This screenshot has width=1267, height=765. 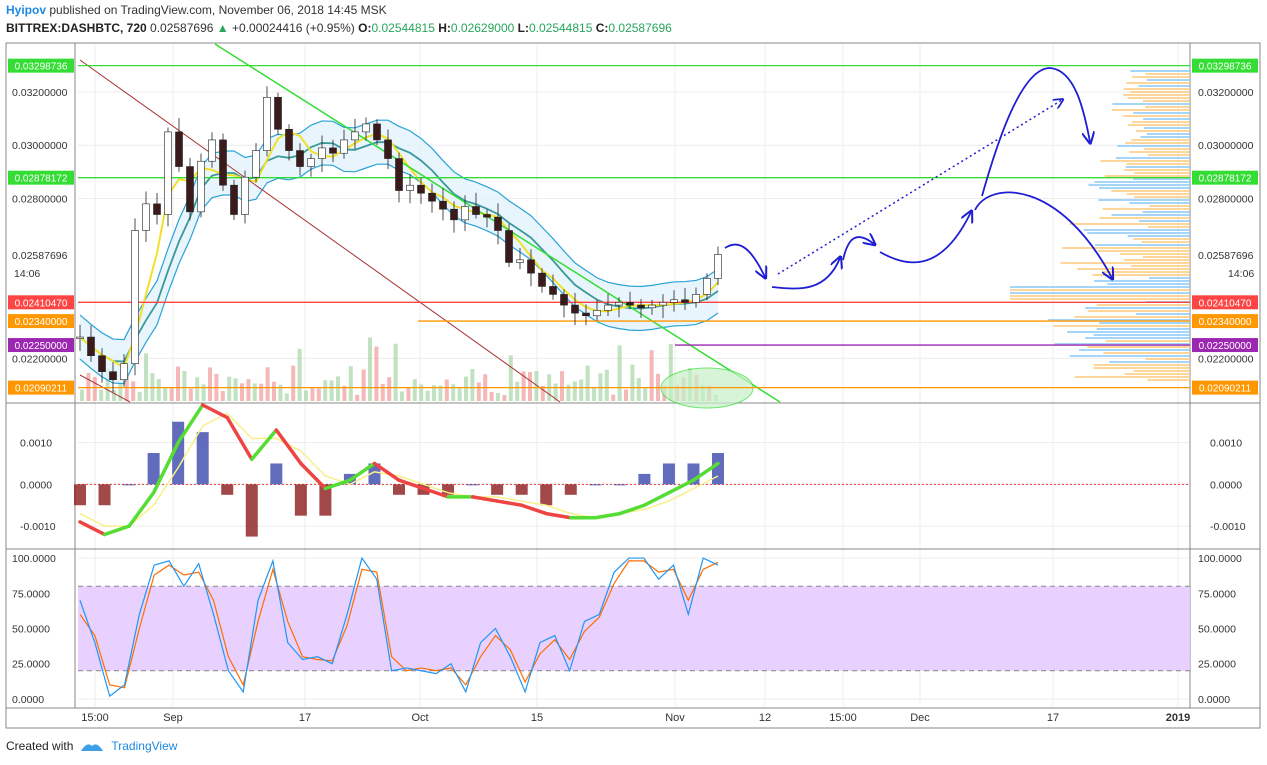 I want to click on current-price-label-right: 0.02587696, so click(x=1226, y=256).